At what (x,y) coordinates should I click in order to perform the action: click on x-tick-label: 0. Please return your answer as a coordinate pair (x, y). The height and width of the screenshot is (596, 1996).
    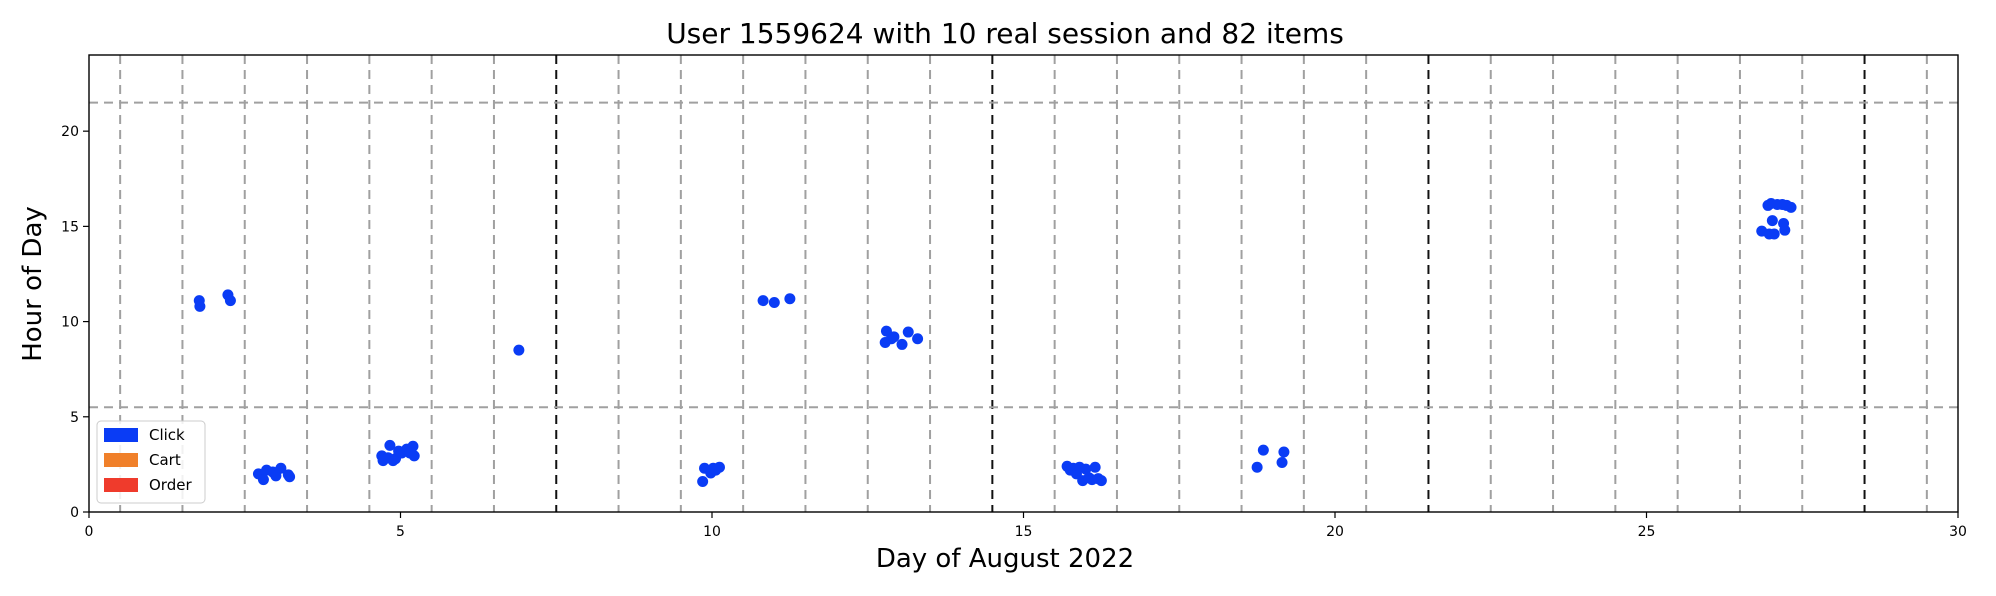
    Looking at the image, I should click on (89, 532).